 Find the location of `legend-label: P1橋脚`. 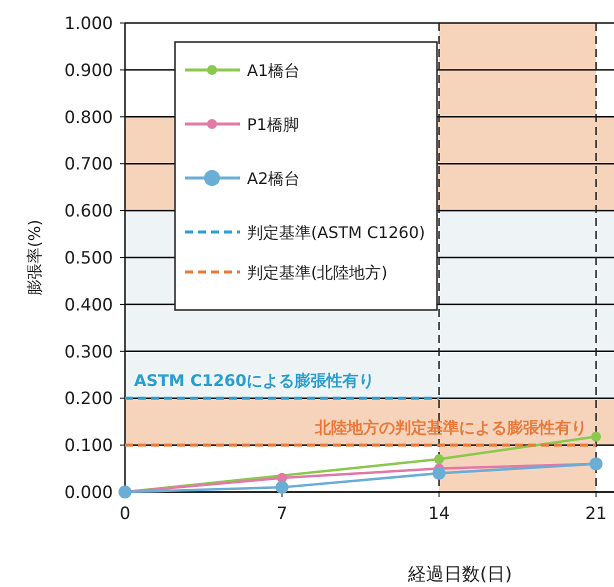

legend-label: P1橋脚 is located at coordinates (273, 124).